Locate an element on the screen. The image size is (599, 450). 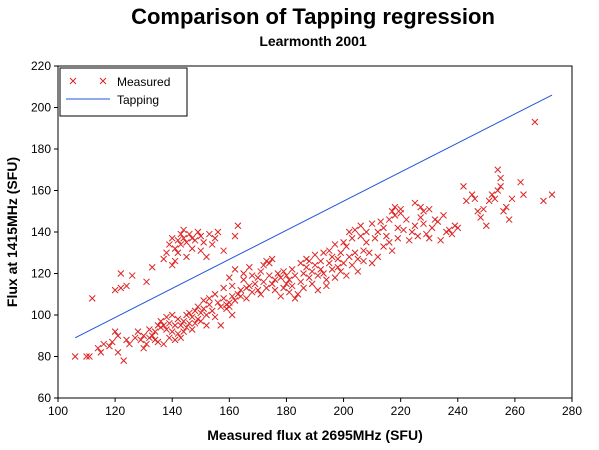
chart-subtitle: Learmonth 2001 is located at coordinates (313, 41).